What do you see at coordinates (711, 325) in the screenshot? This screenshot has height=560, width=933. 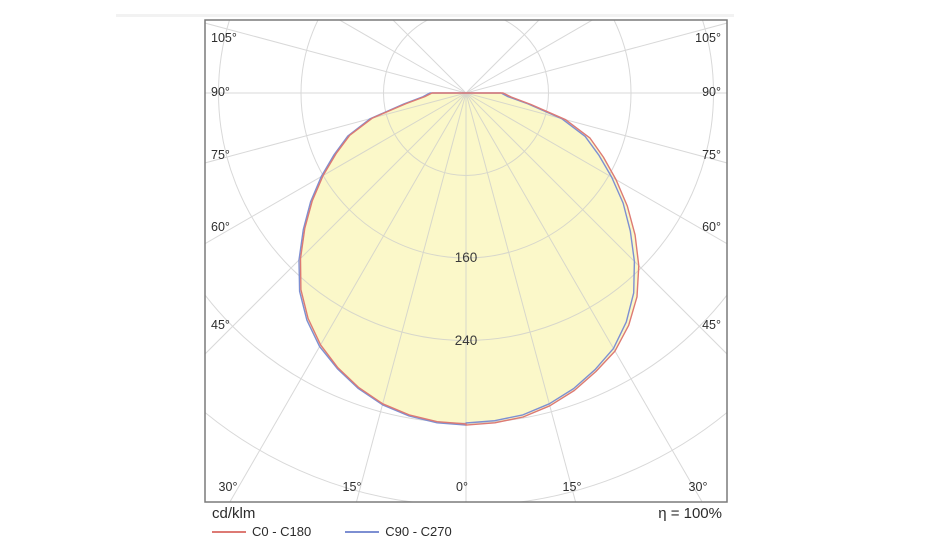 I see `angle-label-right: 45°` at bounding box center [711, 325].